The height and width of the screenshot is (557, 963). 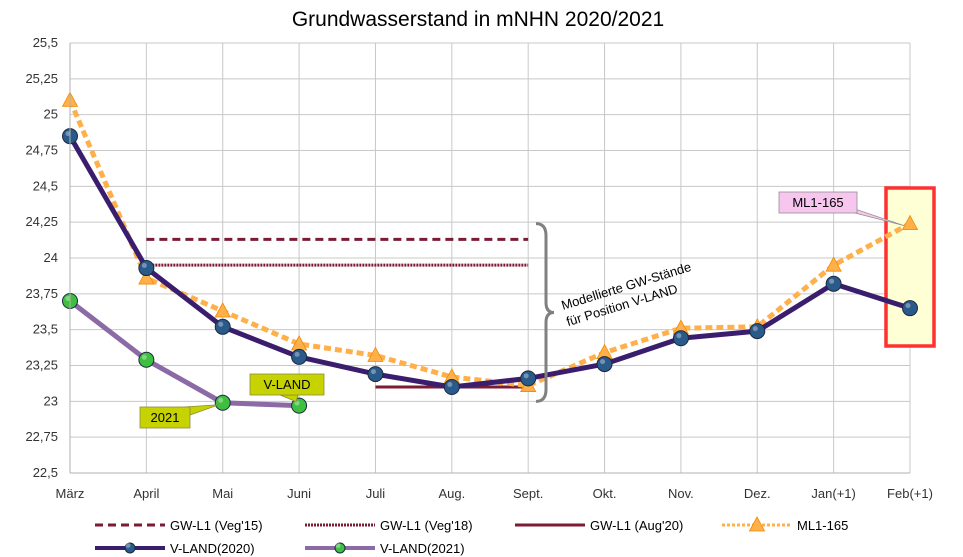 I want to click on legend-item: GW-L1 (Veg'18), so click(x=389, y=525).